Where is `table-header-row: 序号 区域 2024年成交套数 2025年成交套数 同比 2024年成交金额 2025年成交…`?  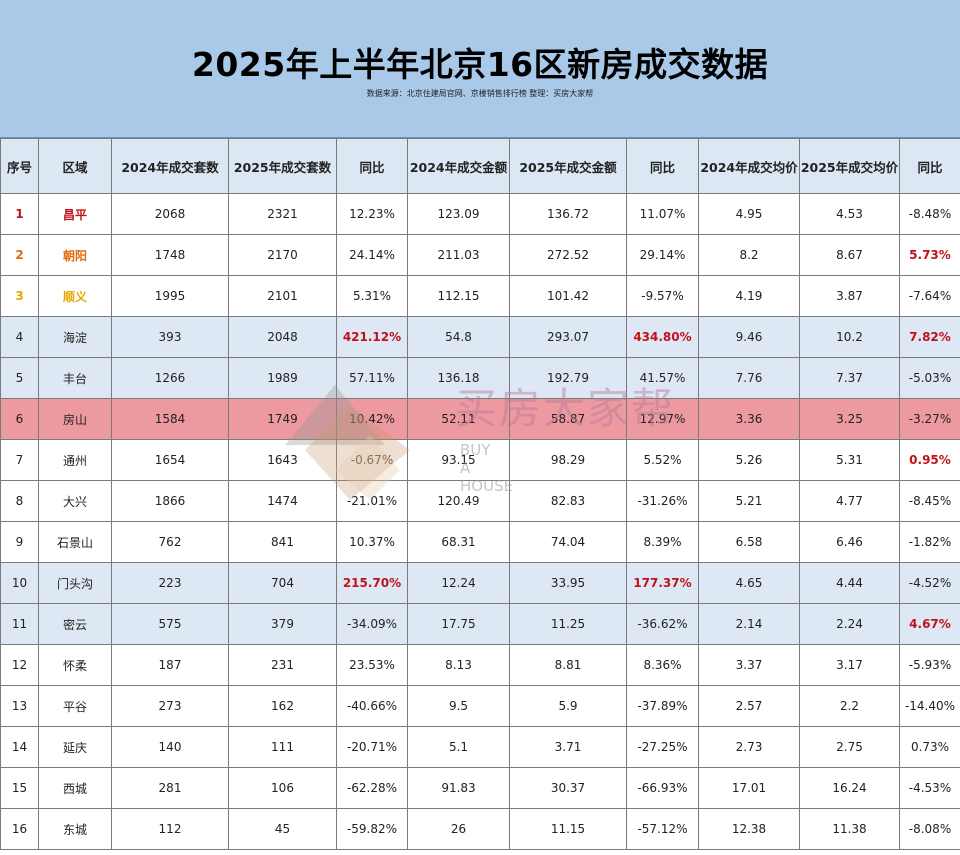 table-header-row: 序号 区域 2024年成交套数 2025年成交套数 同比 2024年成交金额 2025年成交… is located at coordinates (480, 166).